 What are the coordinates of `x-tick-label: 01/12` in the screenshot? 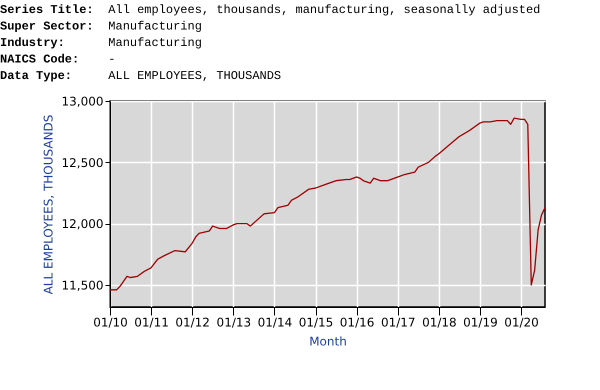 It's located at (192, 323).